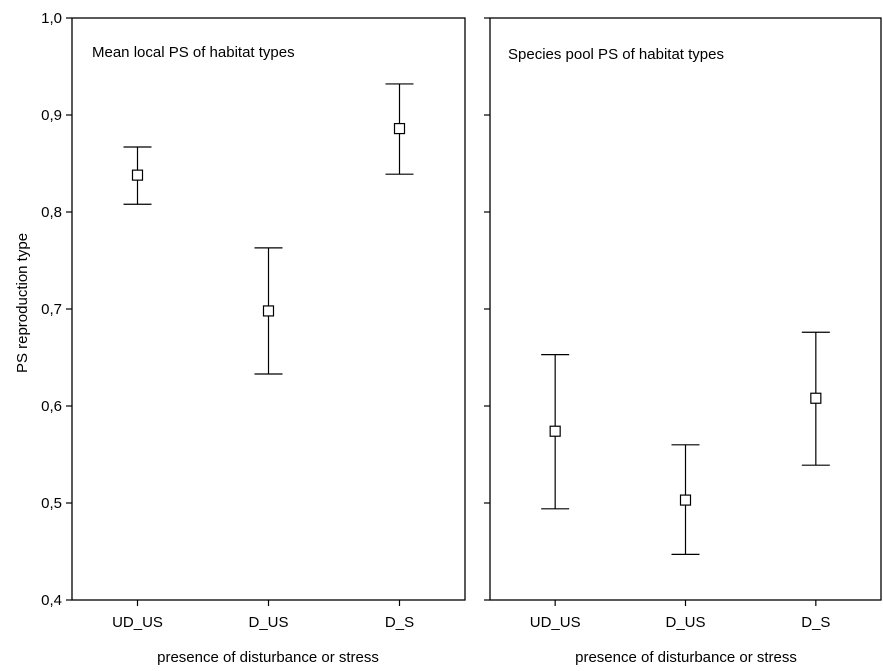 The image size is (883, 671). I want to click on y-tick-label: 0,5, so click(51, 503).